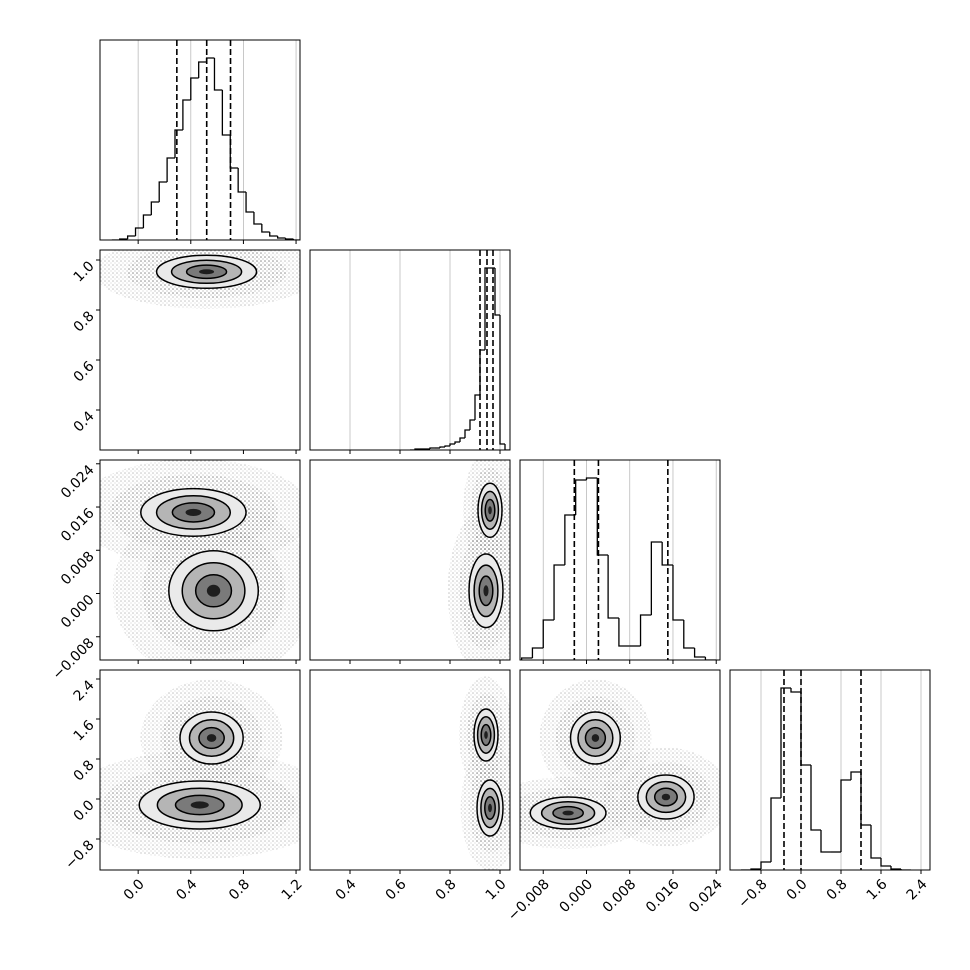 This screenshot has width=970, height=970. I want to click on x-tick-label: −0.008, so click(529, 900).